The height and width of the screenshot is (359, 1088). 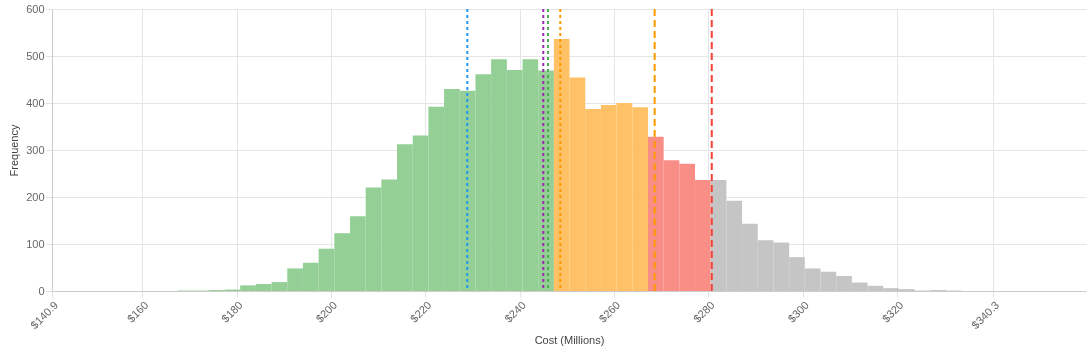 I want to click on y-tick-label: 400, so click(x=35, y=102).